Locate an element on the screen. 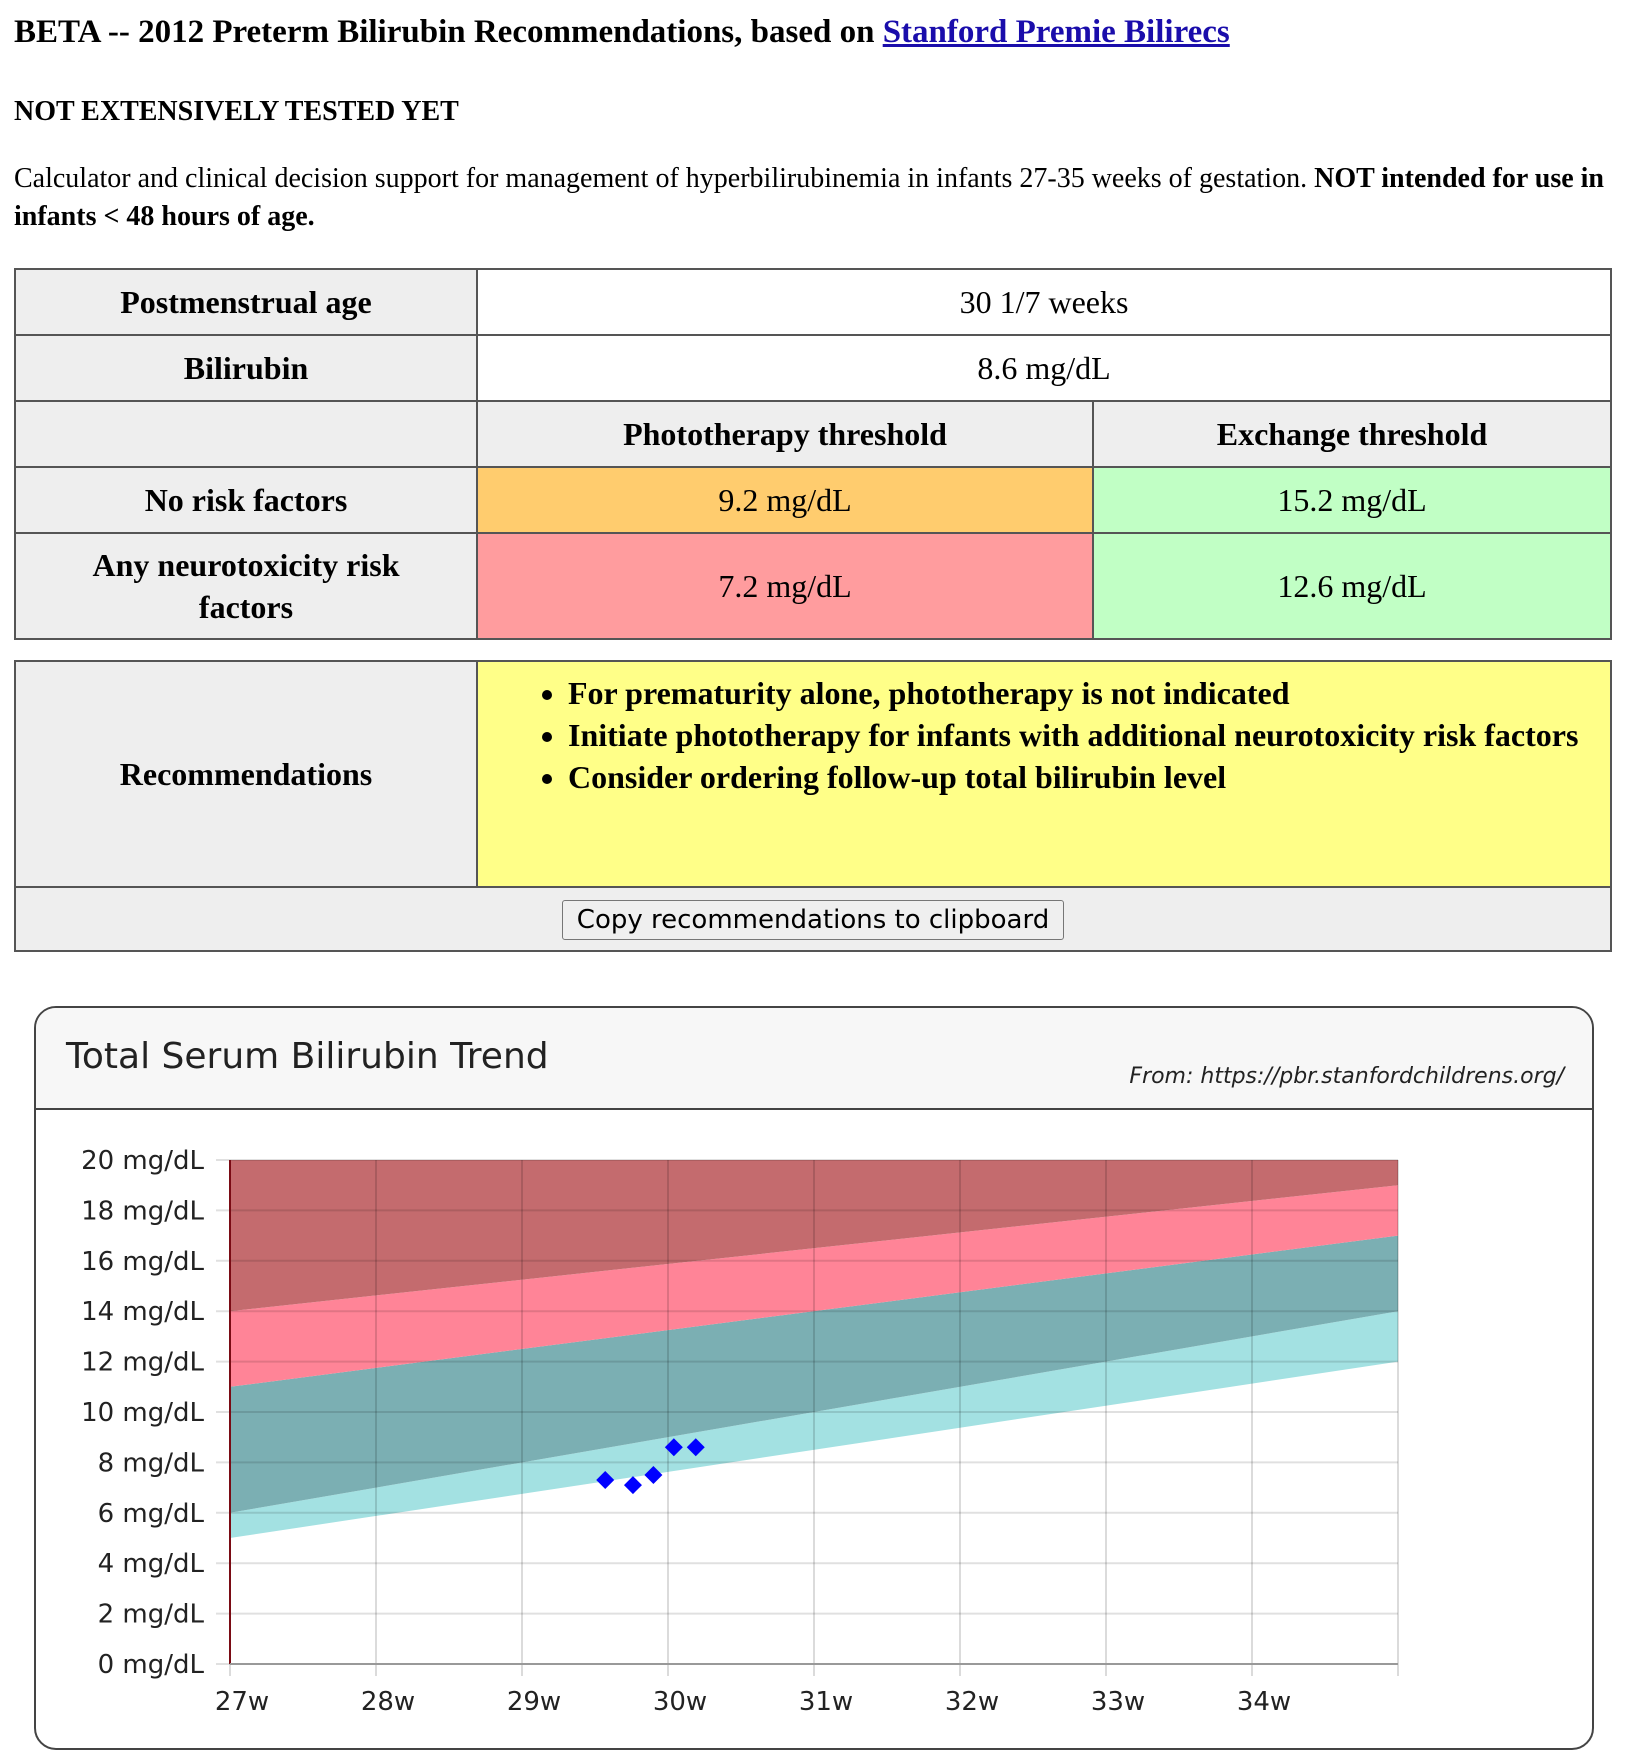  y-tick-label: 18 mg/dL is located at coordinates (142, 1211).